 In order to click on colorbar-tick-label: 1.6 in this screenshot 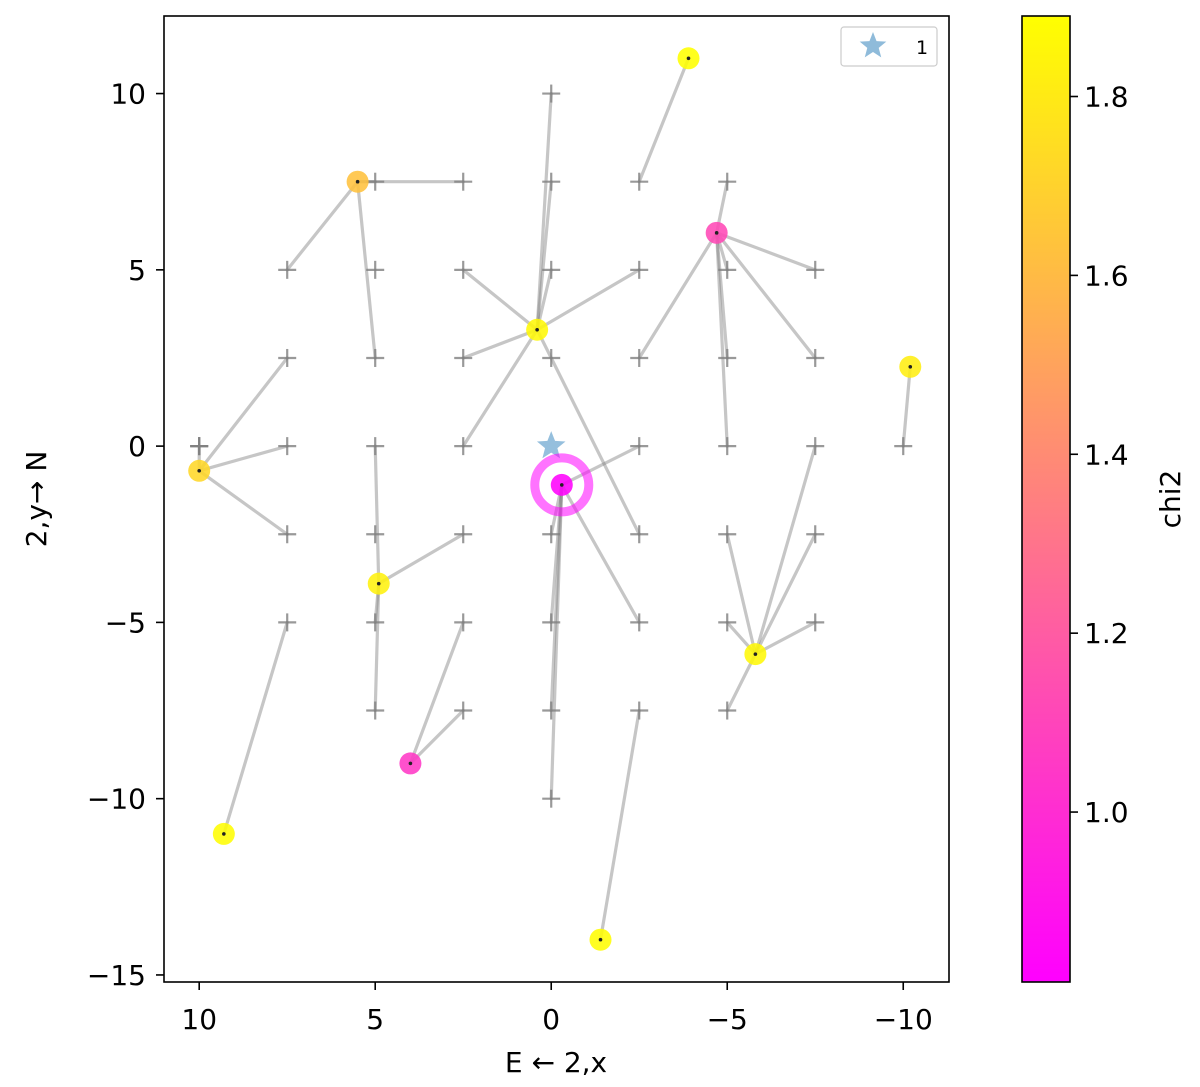, I will do `click(1106, 275)`.